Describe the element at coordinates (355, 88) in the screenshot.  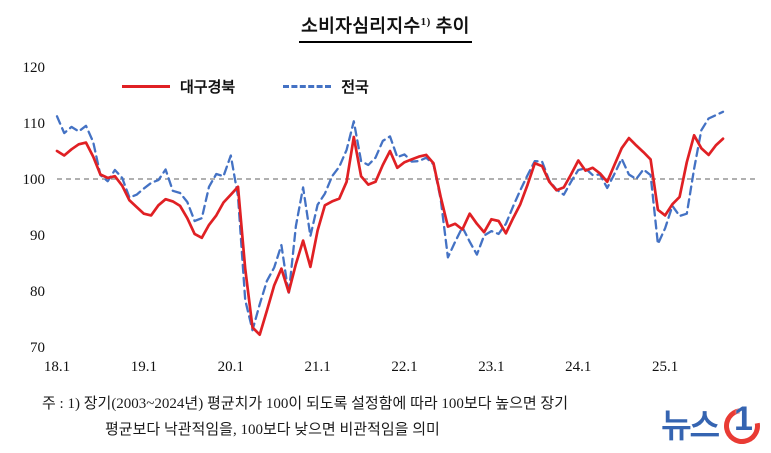
I see `legend-label-national: 전국` at that location.